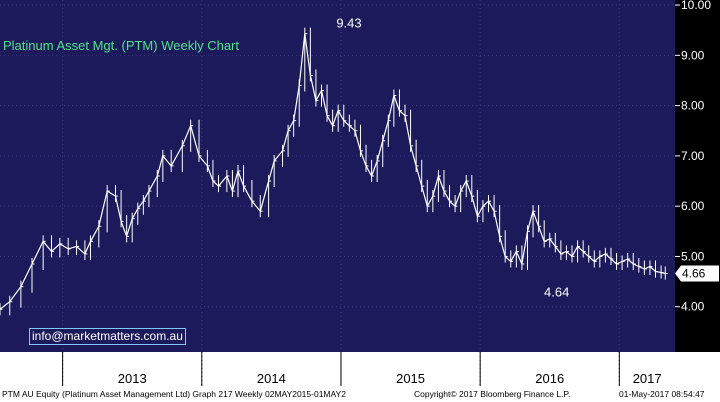 This screenshot has height=402, width=720. I want to click on x-tick-labels: 2013 2014 2015 2016 2017, so click(390, 378).